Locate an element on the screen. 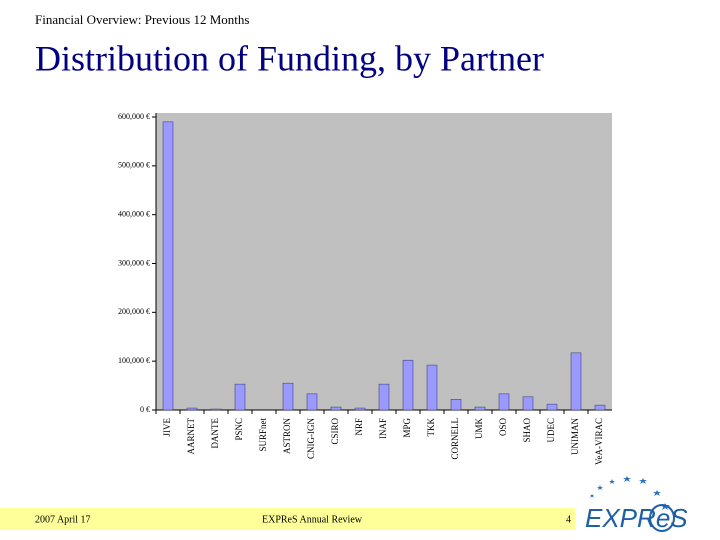 The height and width of the screenshot is (540, 720). x-tick-label: TKK is located at coordinates (431, 427).